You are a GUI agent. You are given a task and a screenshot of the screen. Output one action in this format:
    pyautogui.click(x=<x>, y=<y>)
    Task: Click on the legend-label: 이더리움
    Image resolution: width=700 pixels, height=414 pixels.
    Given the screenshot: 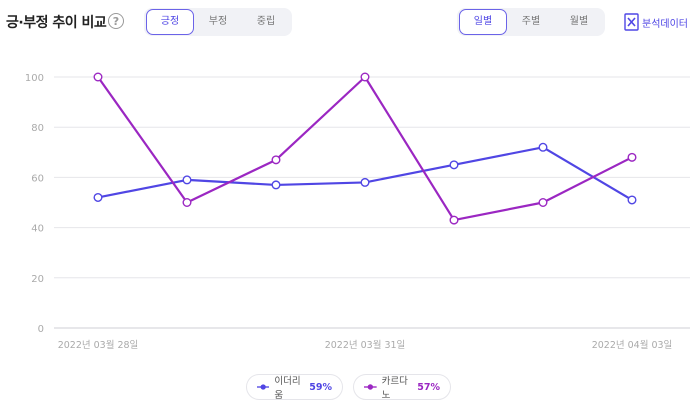 What is the action you would take?
    pyautogui.click(x=287, y=388)
    